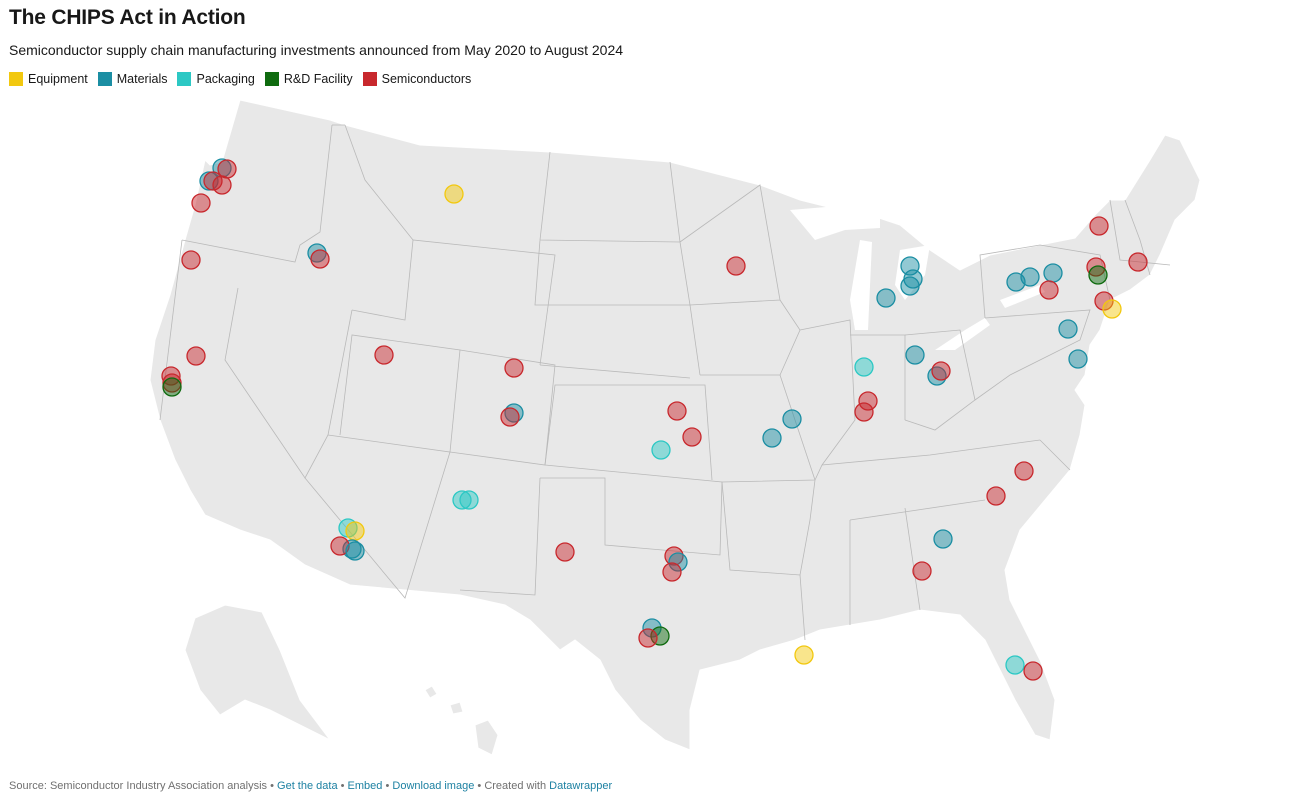 This screenshot has width=1292, height=806. What do you see at coordinates (184, 79) in the screenshot?
I see `legend-swatch-packaging` at bounding box center [184, 79].